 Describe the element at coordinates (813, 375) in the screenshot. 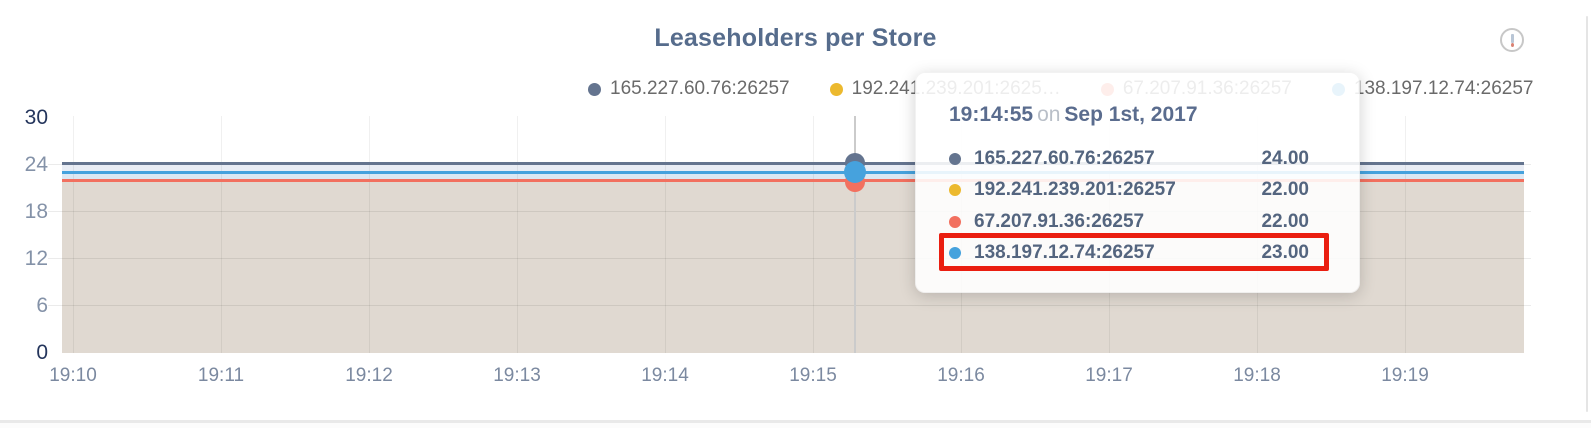

I see `x-axis-tick: 19:15` at that location.